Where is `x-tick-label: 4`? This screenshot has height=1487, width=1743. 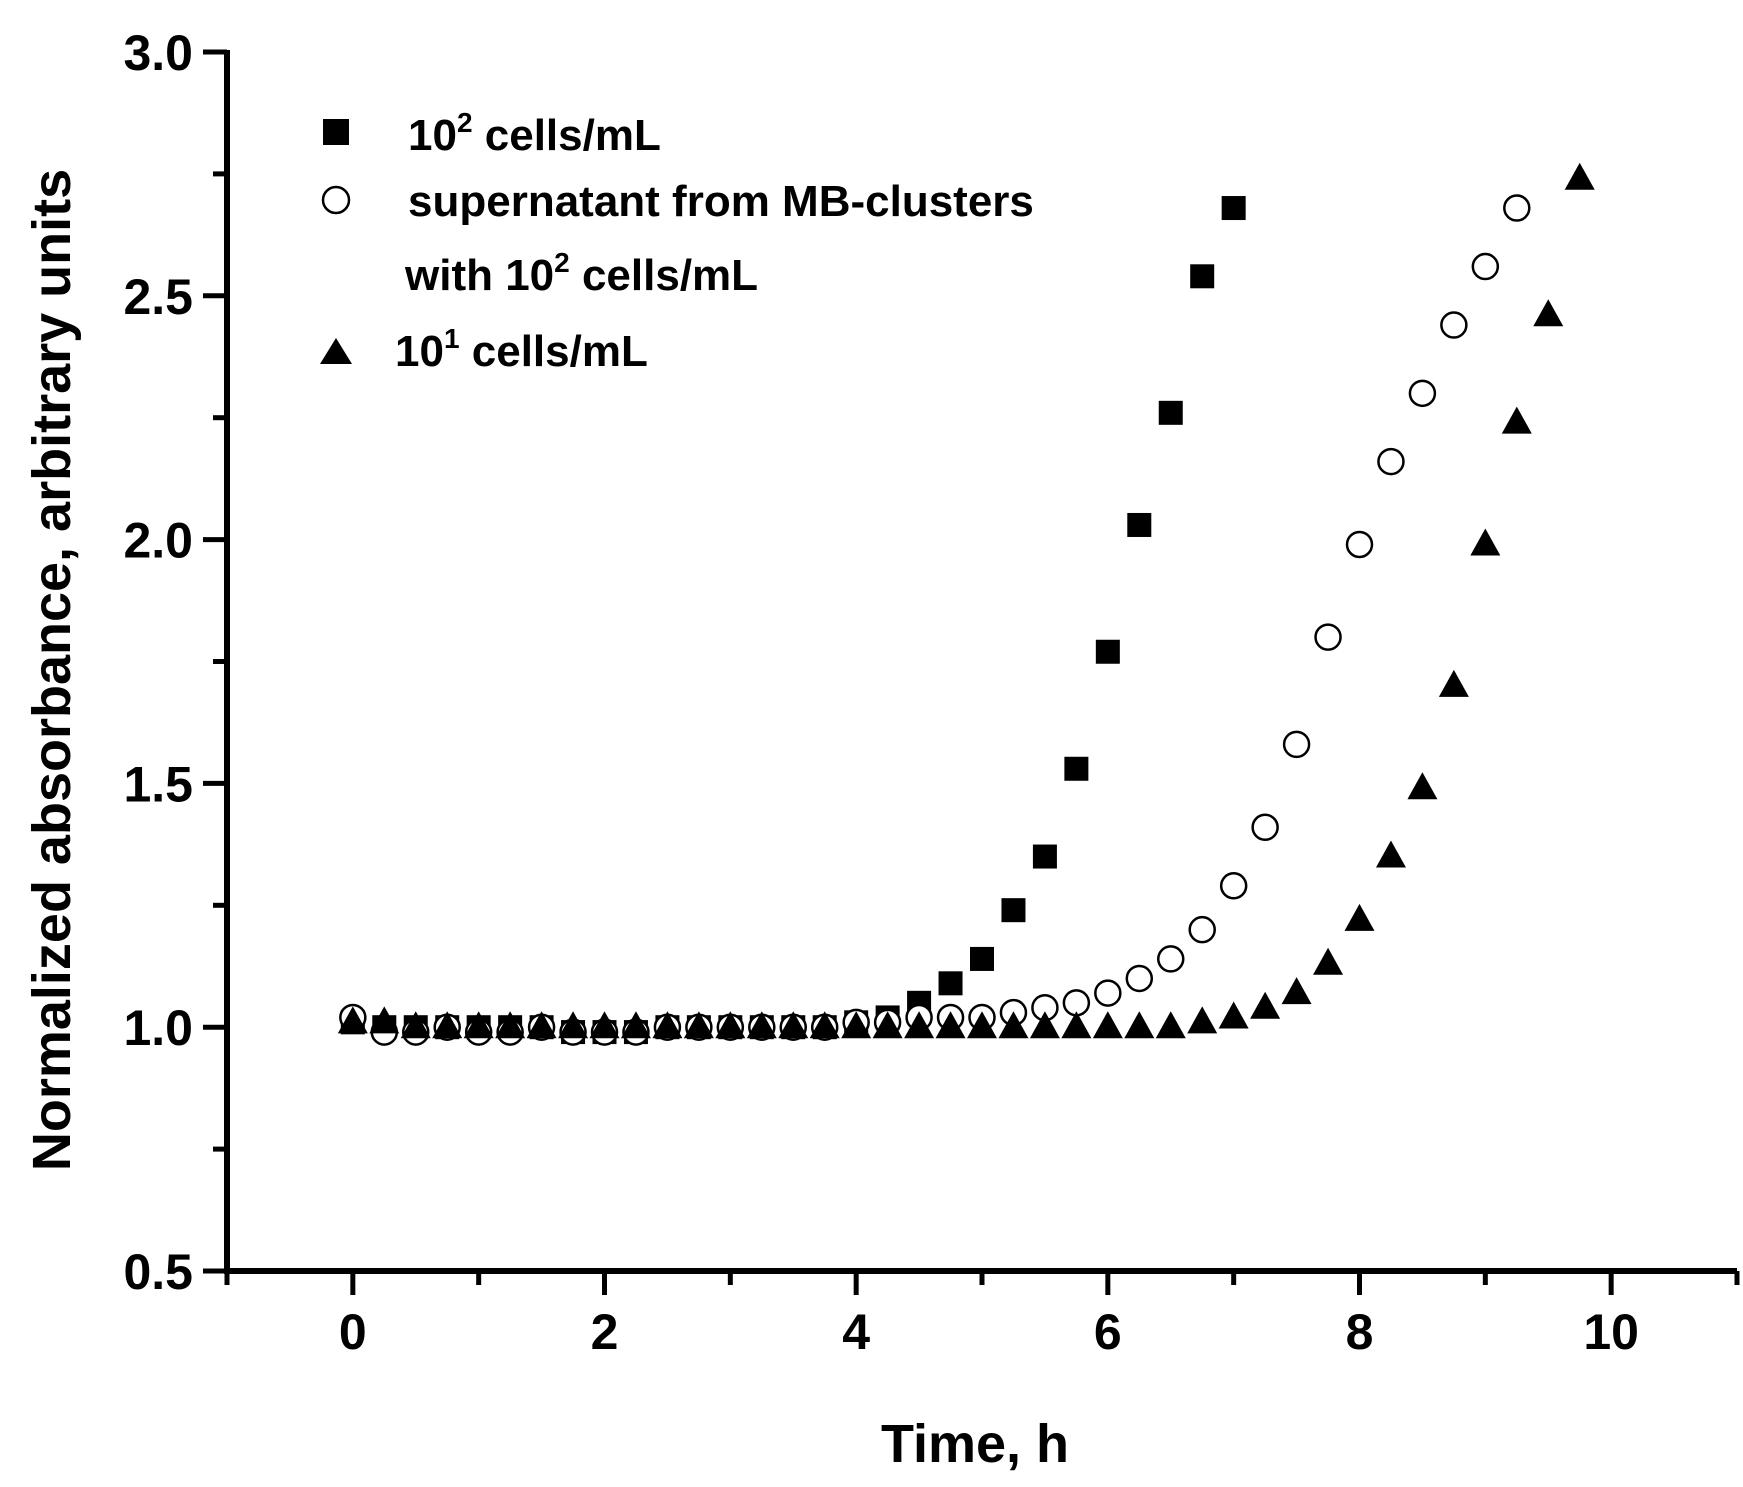 x-tick-label: 4 is located at coordinates (856, 1332).